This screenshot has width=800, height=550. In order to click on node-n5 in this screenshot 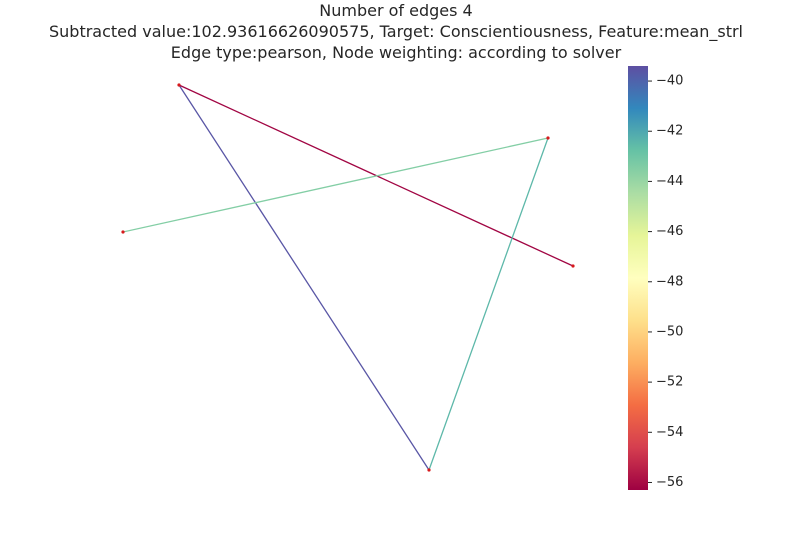, I will do `click(573, 266)`.